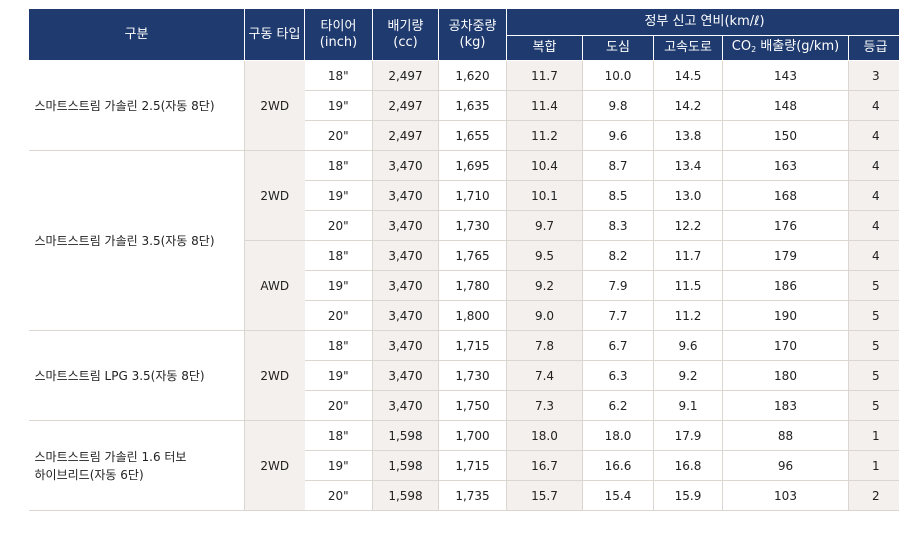 This screenshot has height=534, width=899. What do you see at coordinates (472, 375) in the screenshot?
I see `curb-weight-cell: 1,730` at bounding box center [472, 375].